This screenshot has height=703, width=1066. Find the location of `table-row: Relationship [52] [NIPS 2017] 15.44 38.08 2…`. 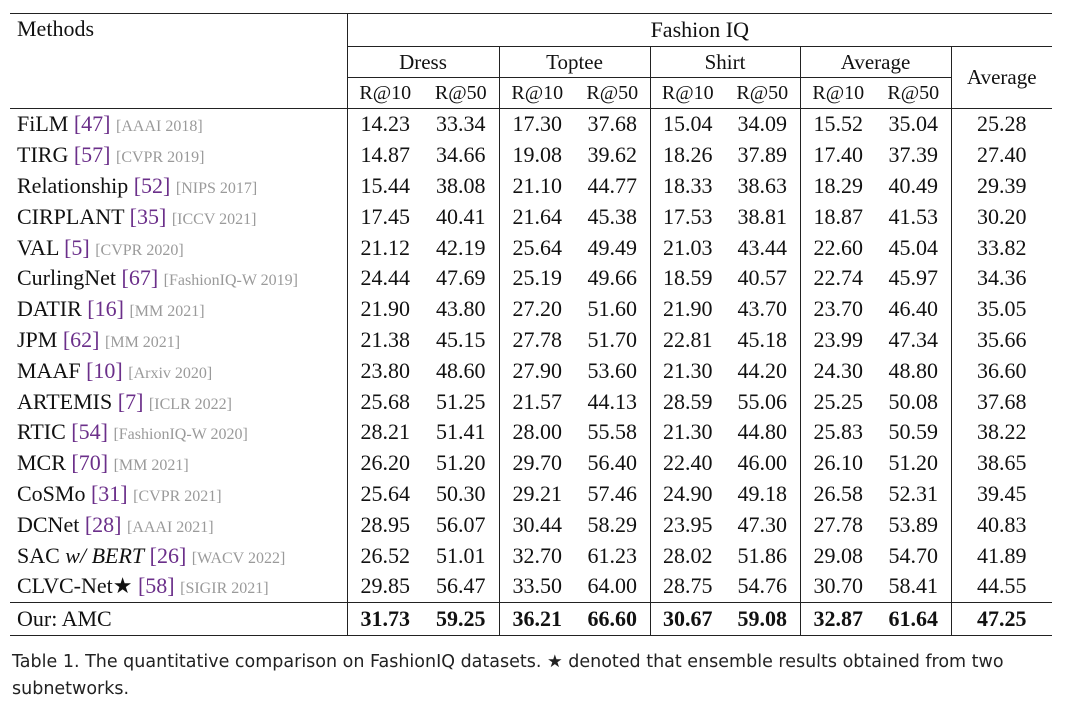

table-row: Relationship [52] [NIPS 2017] 15.44 38.08 2… is located at coordinates (531, 186).